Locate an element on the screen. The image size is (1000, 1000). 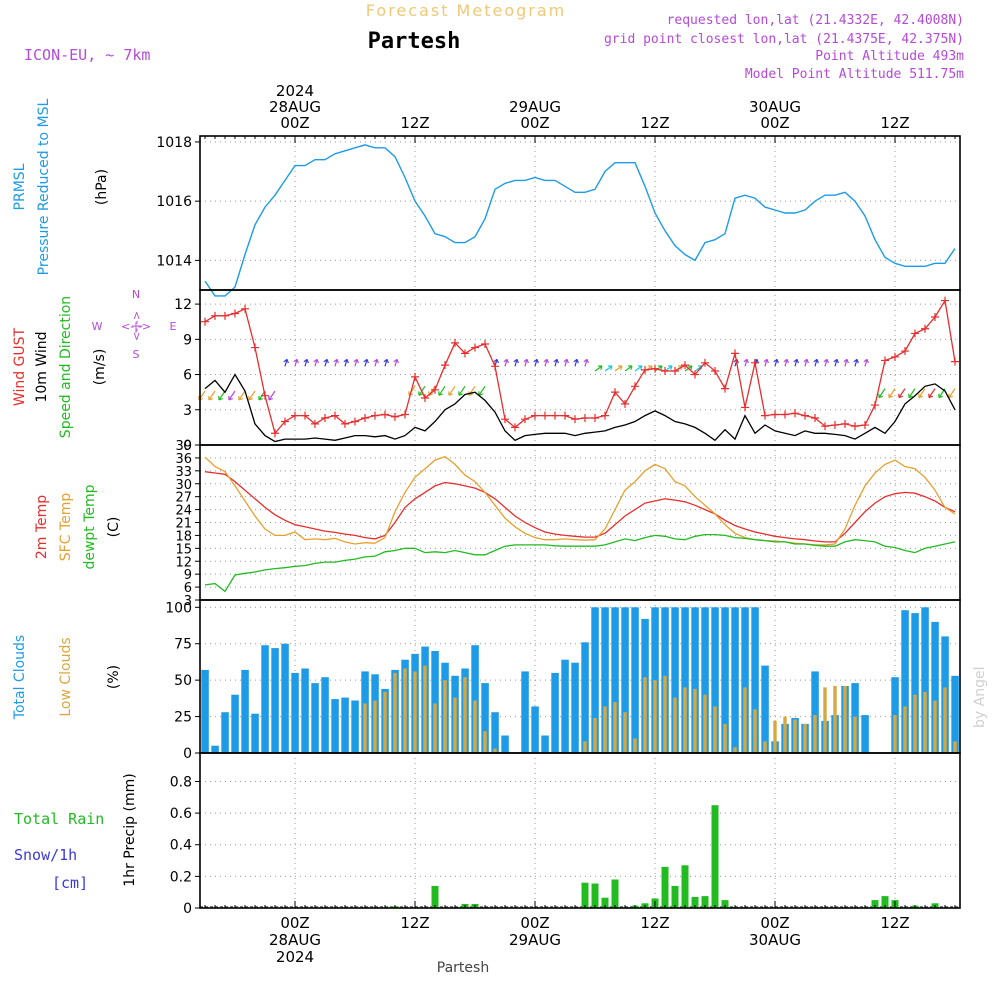
precip-ytick-label: 0.8 is located at coordinates (181, 782).